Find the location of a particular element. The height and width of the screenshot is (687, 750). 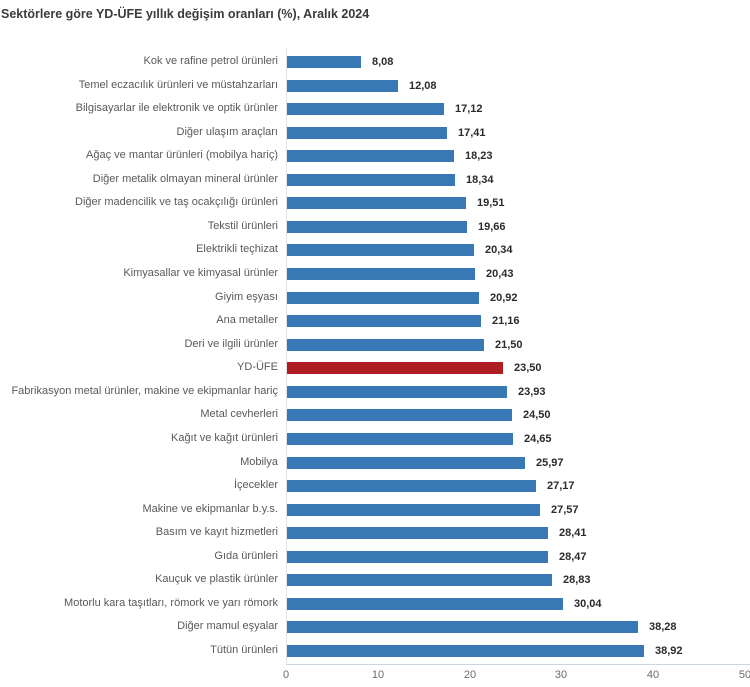

value-label: 23,93 is located at coordinates (532, 392).